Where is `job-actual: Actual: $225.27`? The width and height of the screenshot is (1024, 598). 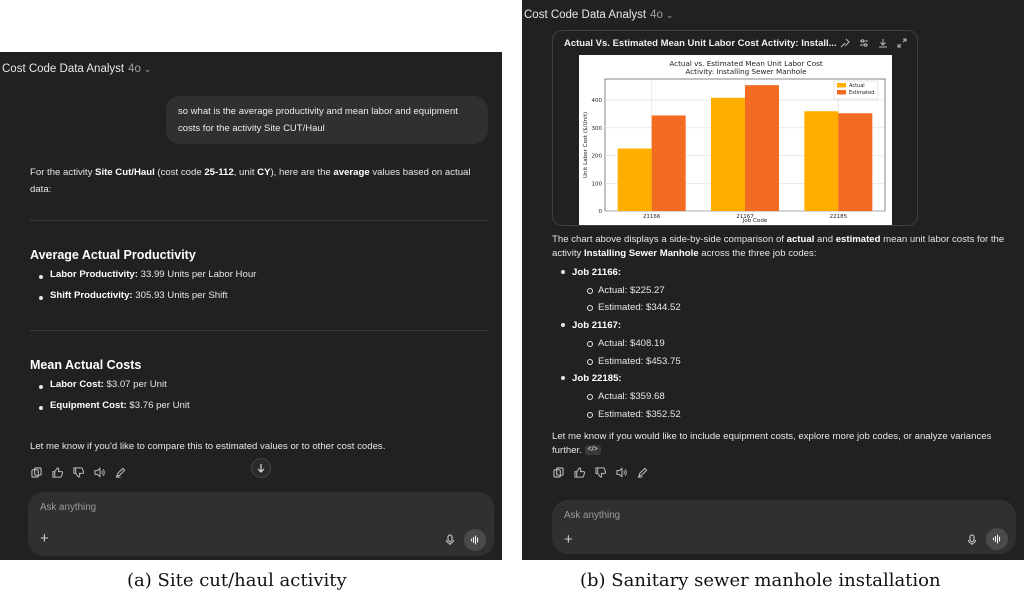
job-actual: Actual: $225.27 is located at coordinates (793, 291).